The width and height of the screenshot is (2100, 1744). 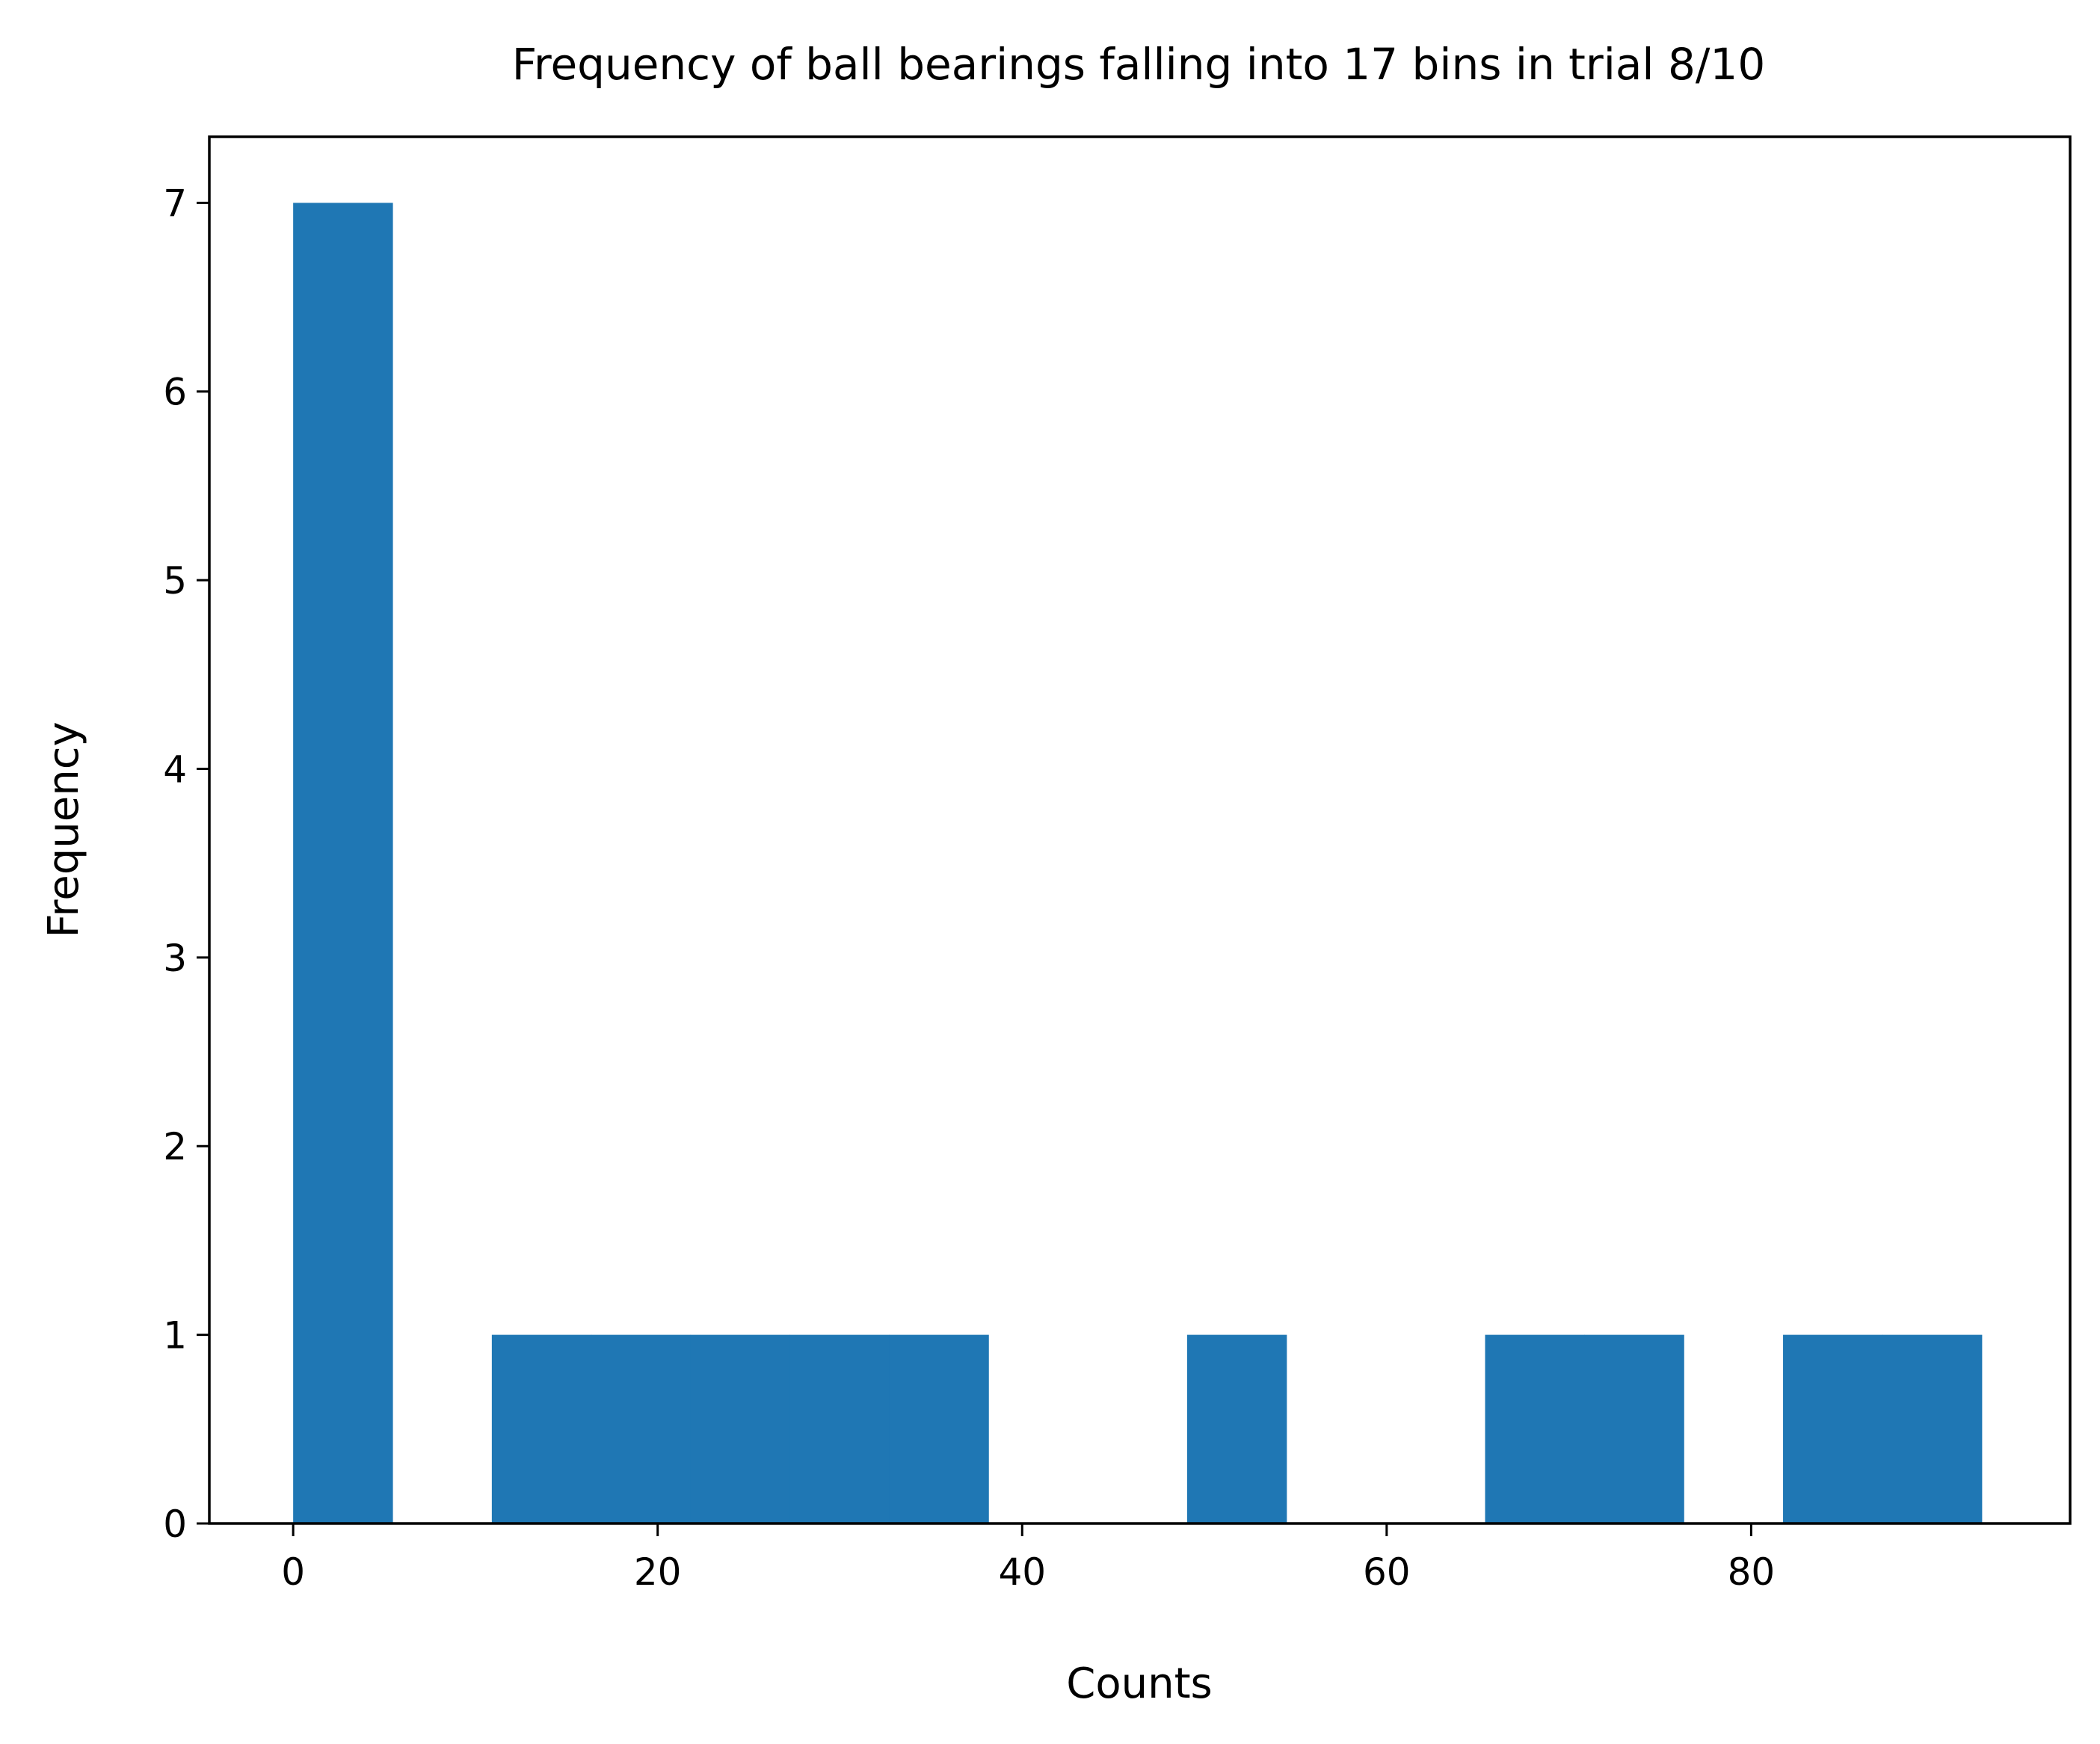 What do you see at coordinates (293, 1572) in the screenshot?
I see `x-tick-label: 0` at bounding box center [293, 1572].